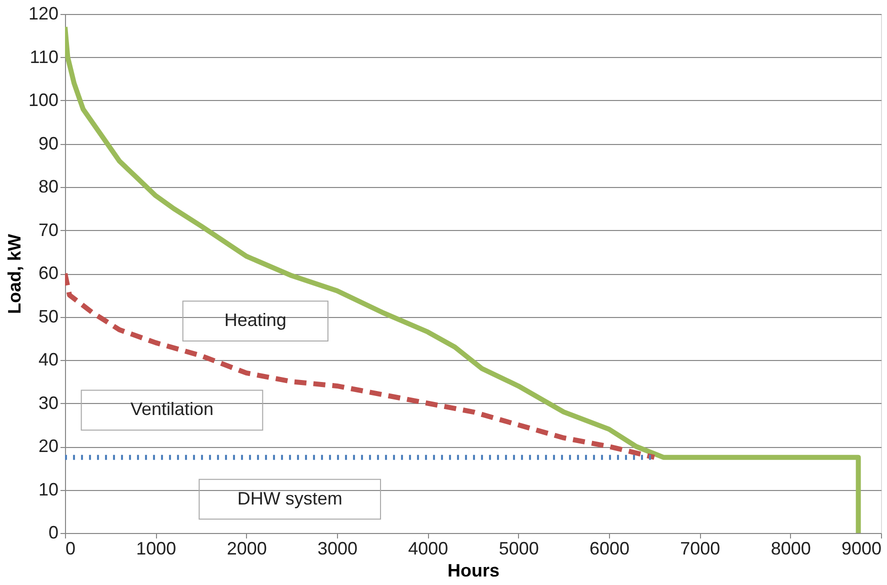  Describe the element at coordinates (156, 548) in the screenshot. I see `x-tick-label: 1000` at that location.